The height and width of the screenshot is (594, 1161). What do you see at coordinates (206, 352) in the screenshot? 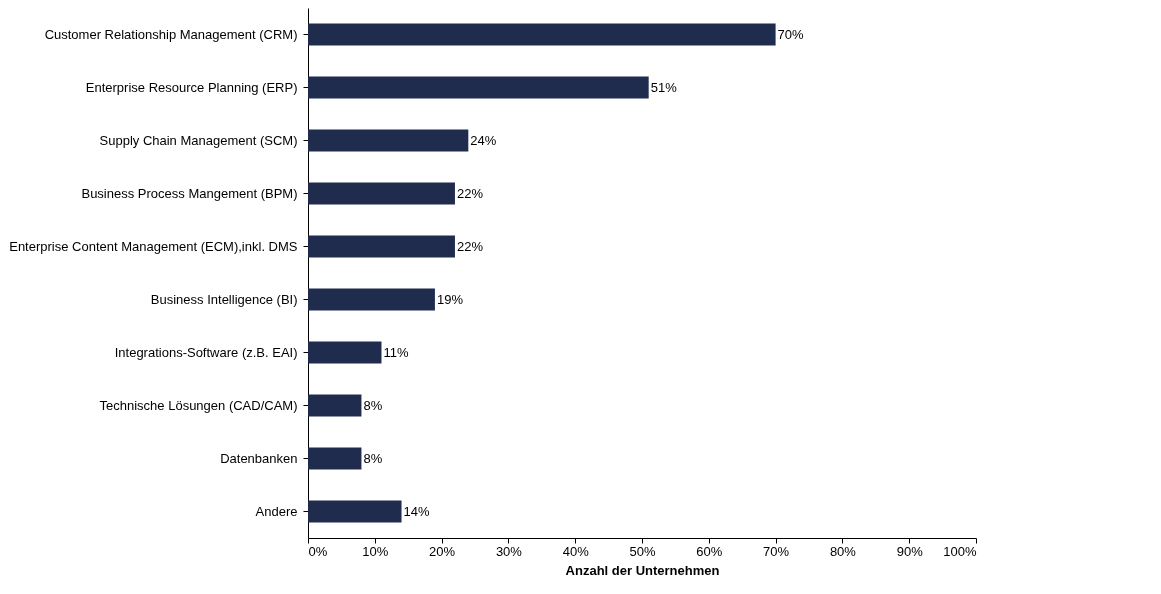
I see `y-tick-label: Integrations-Software (z.B. EAI)` at bounding box center [206, 352].